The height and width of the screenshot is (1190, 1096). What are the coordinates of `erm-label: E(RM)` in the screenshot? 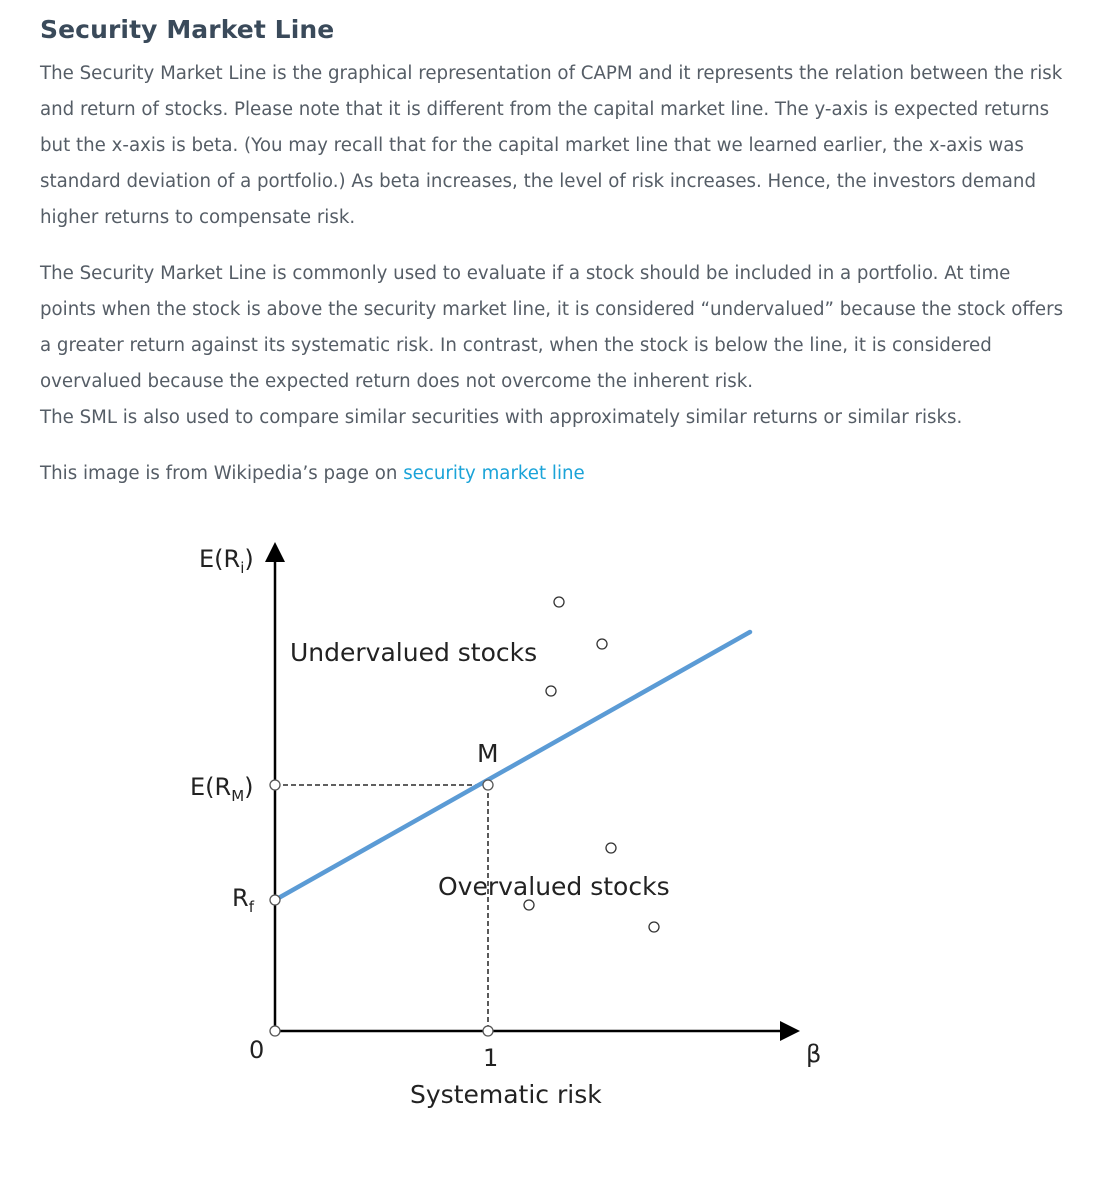 It's located at (222, 789).